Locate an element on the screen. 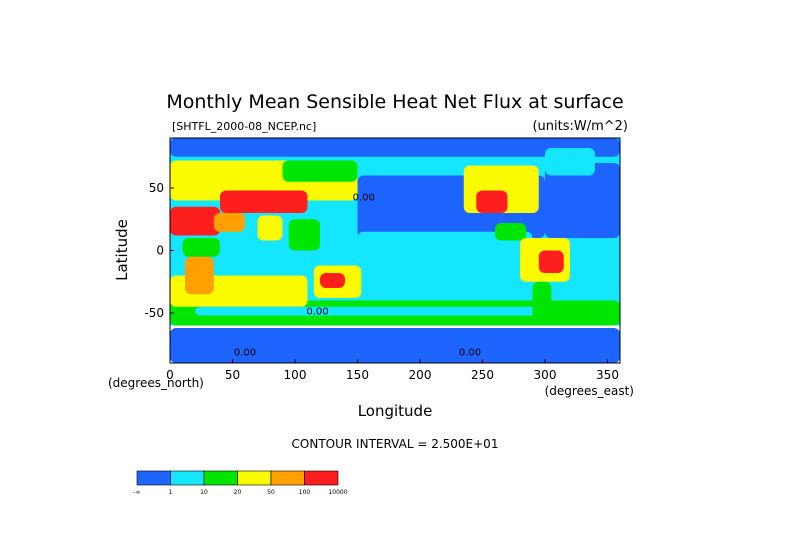 The height and width of the screenshot is (558, 789). x-tick-label: 150 is located at coordinates (357, 375).